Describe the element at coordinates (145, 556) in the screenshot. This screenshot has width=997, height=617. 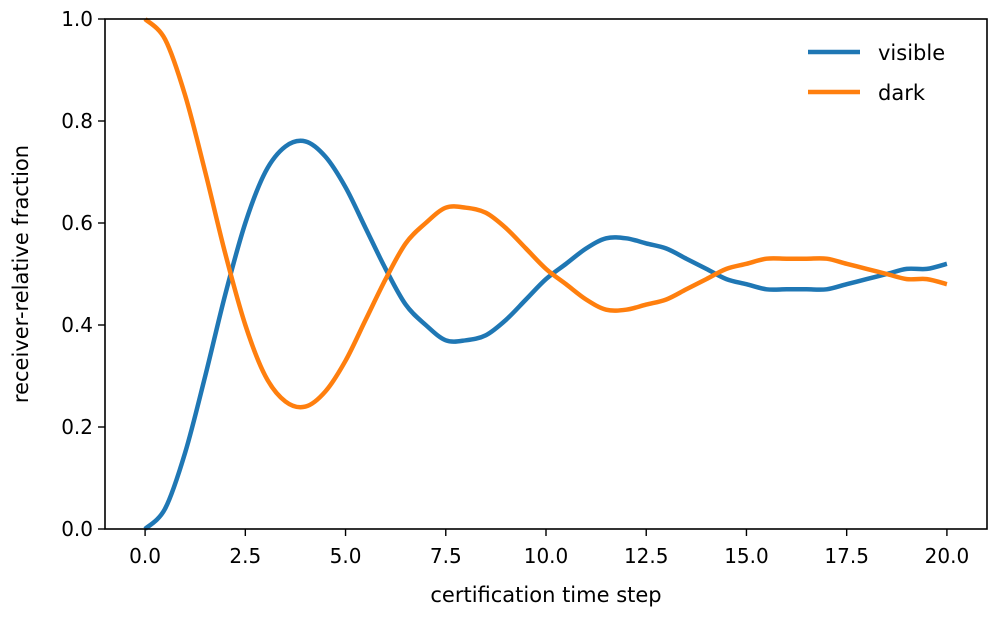
I see `x-tick-label: 0.0` at that location.